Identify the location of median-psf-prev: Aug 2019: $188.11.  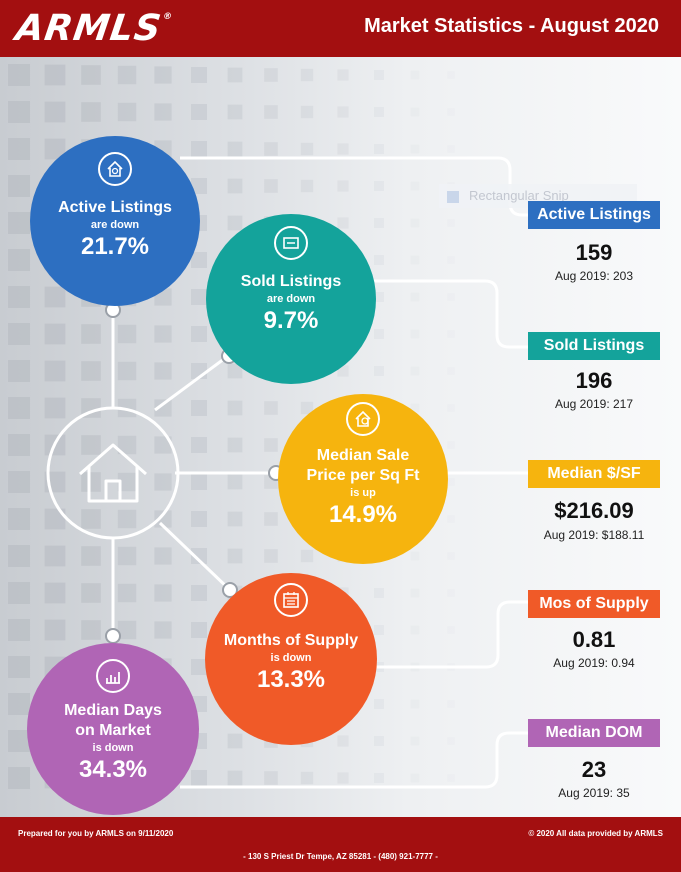
(594, 535).